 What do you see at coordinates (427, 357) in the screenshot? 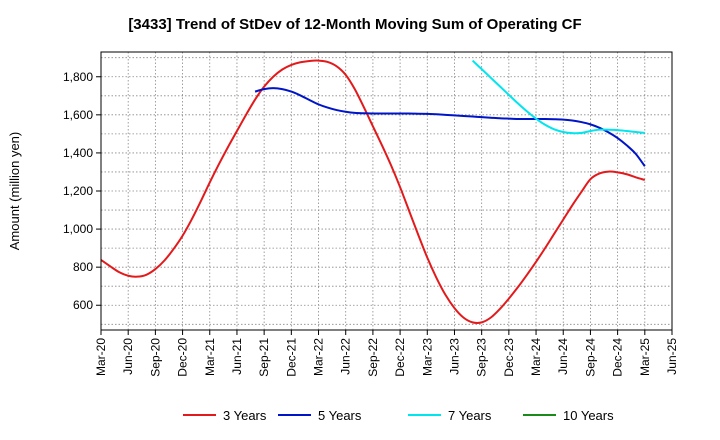
I see `x-tick-label: Mar-23` at bounding box center [427, 357].